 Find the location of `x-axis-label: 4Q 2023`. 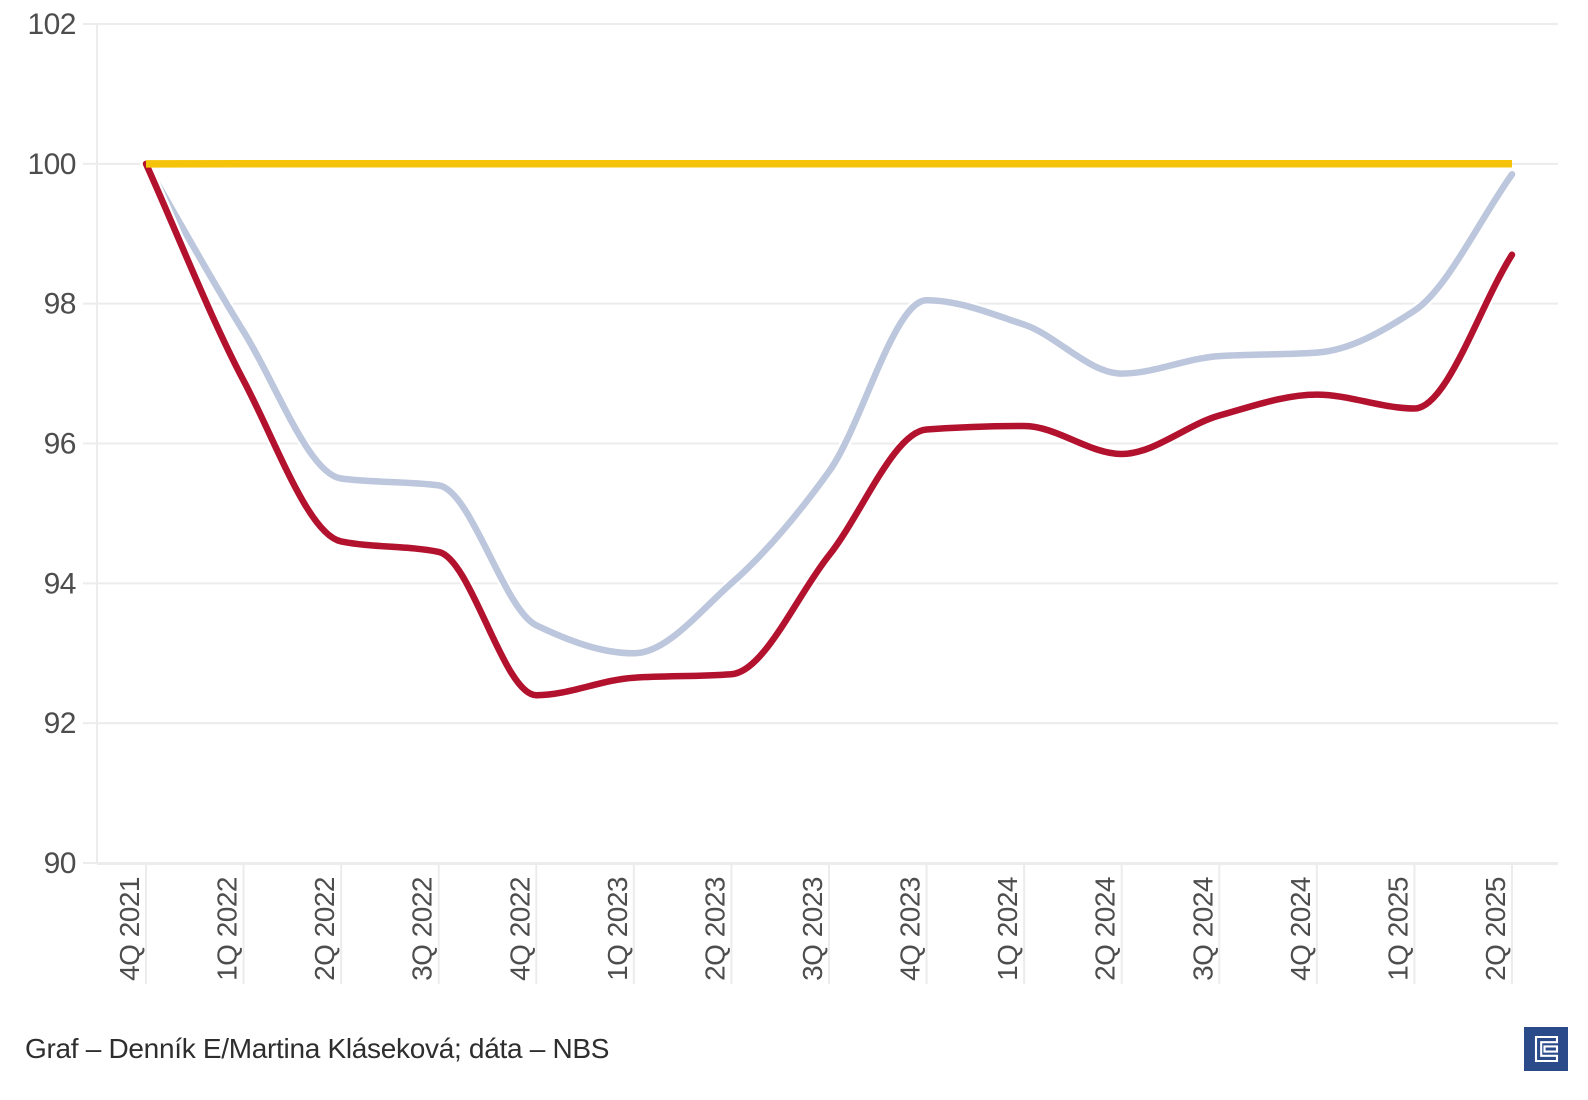

x-axis-label: 4Q 2023 is located at coordinates (910, 929).